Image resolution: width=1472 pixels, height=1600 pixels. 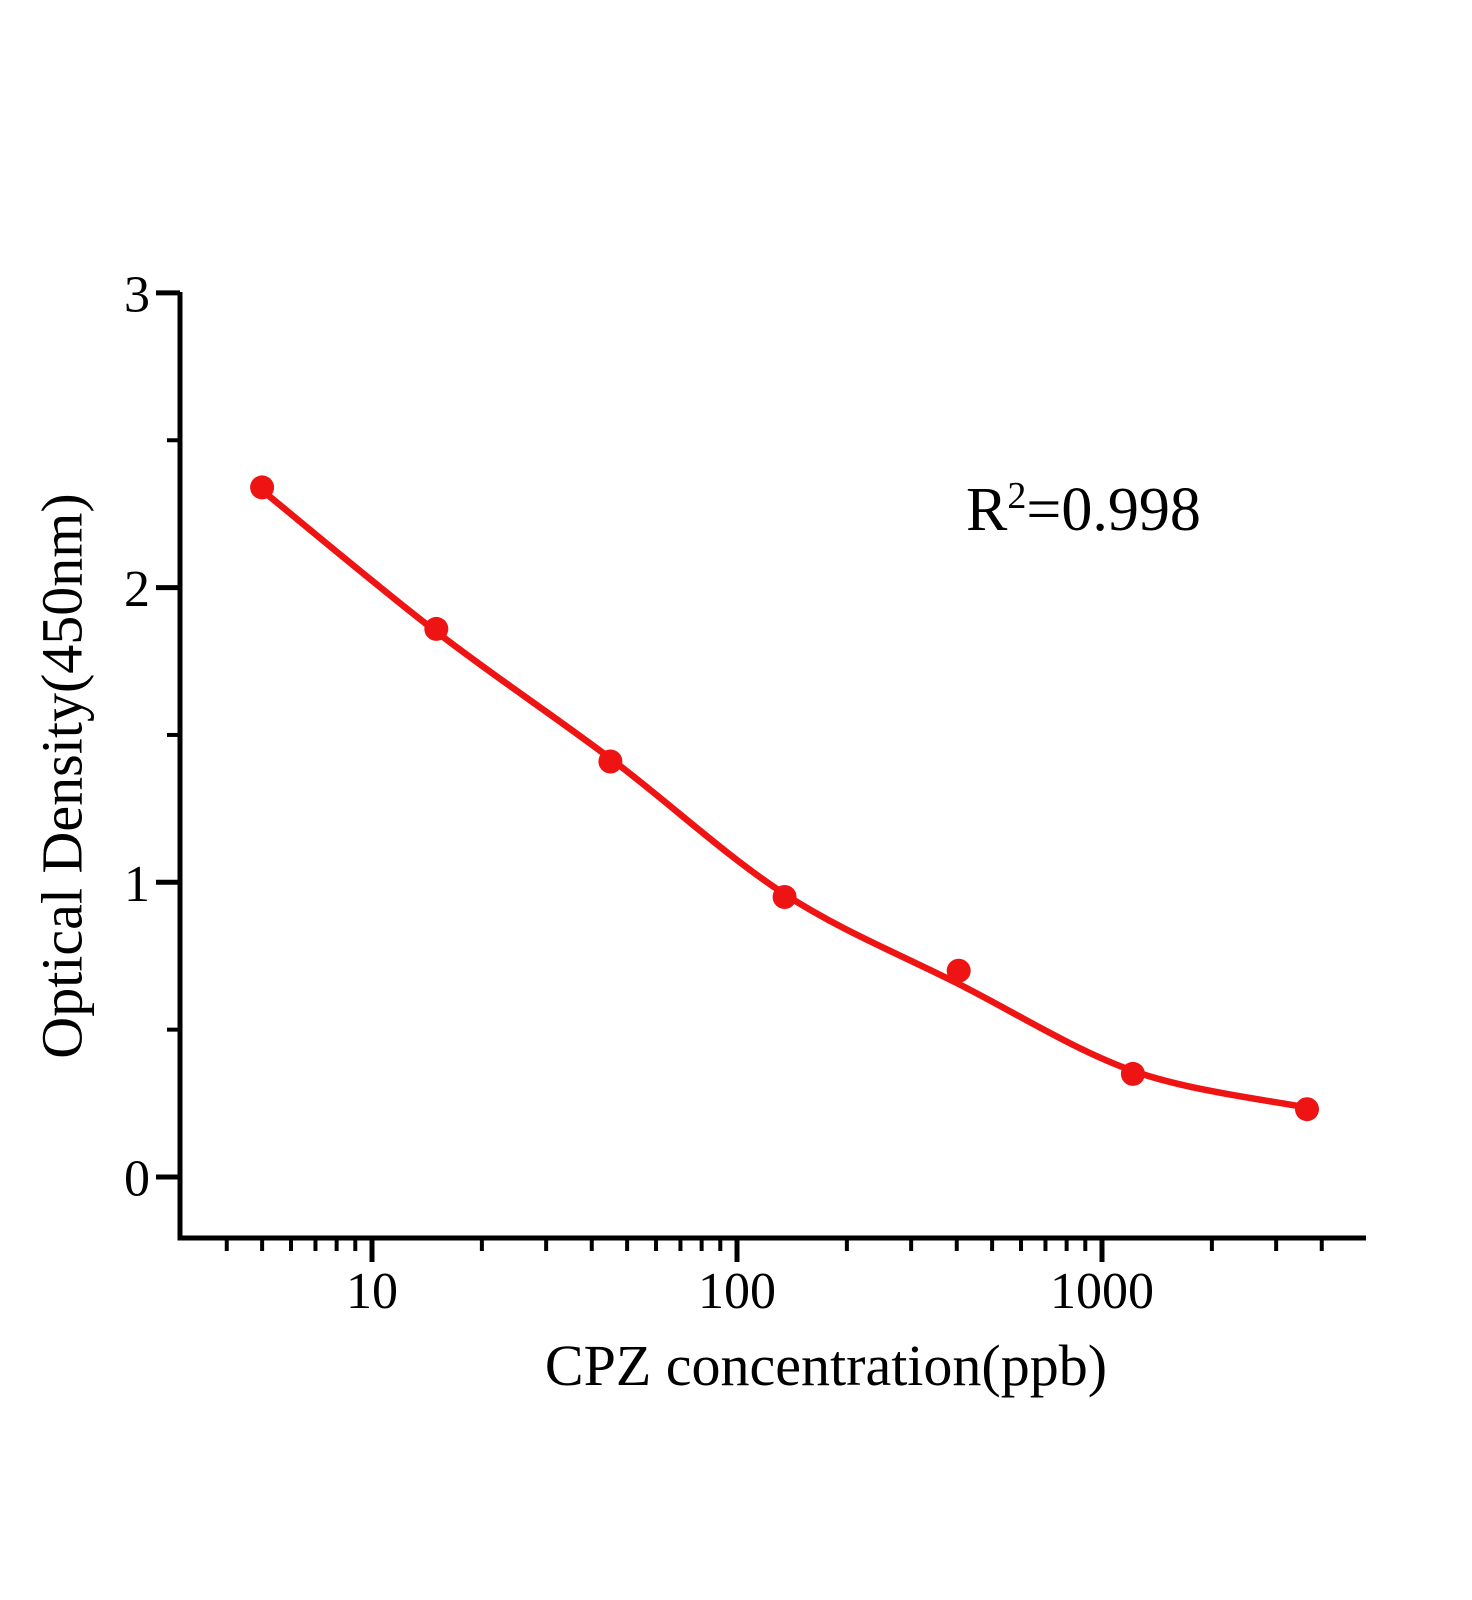 I want to click on y-tick-label: 1, so click(x=137, y=884).